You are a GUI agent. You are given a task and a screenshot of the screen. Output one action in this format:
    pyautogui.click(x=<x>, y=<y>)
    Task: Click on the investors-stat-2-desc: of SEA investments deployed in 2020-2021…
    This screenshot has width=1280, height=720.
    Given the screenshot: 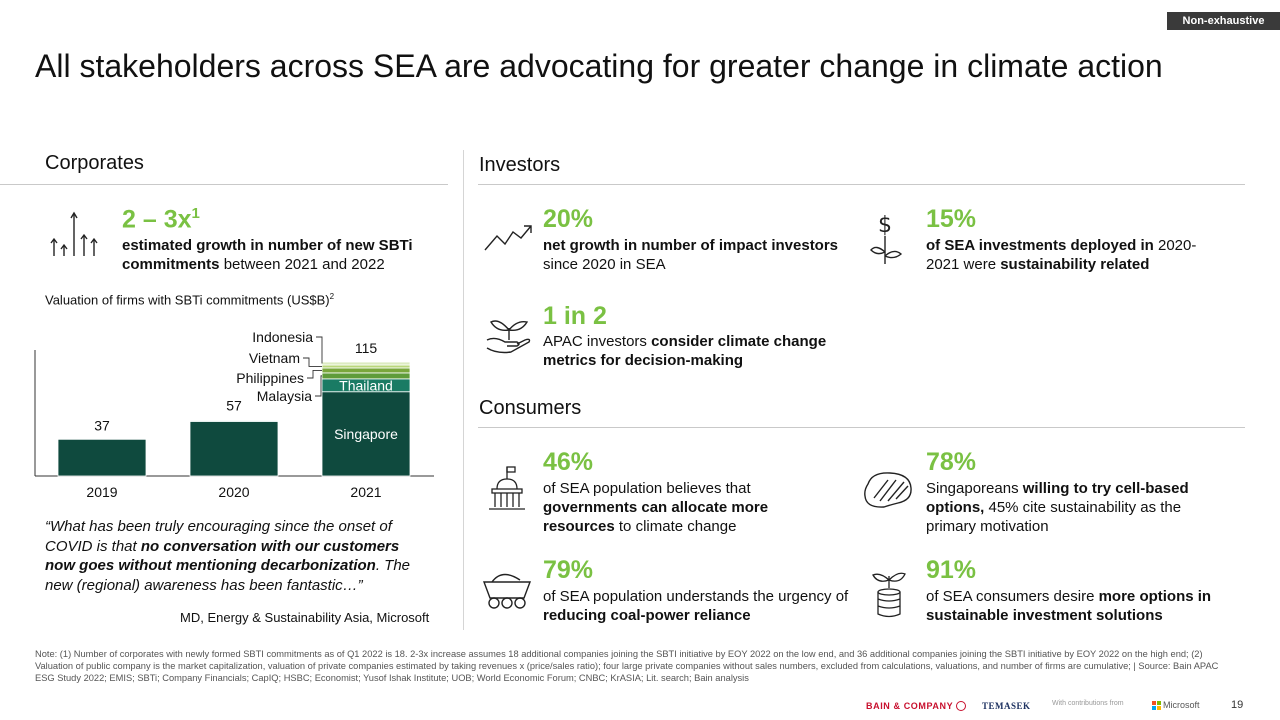 What is the action you would take?
    pyautogui.click(x=1061, y=255)
    